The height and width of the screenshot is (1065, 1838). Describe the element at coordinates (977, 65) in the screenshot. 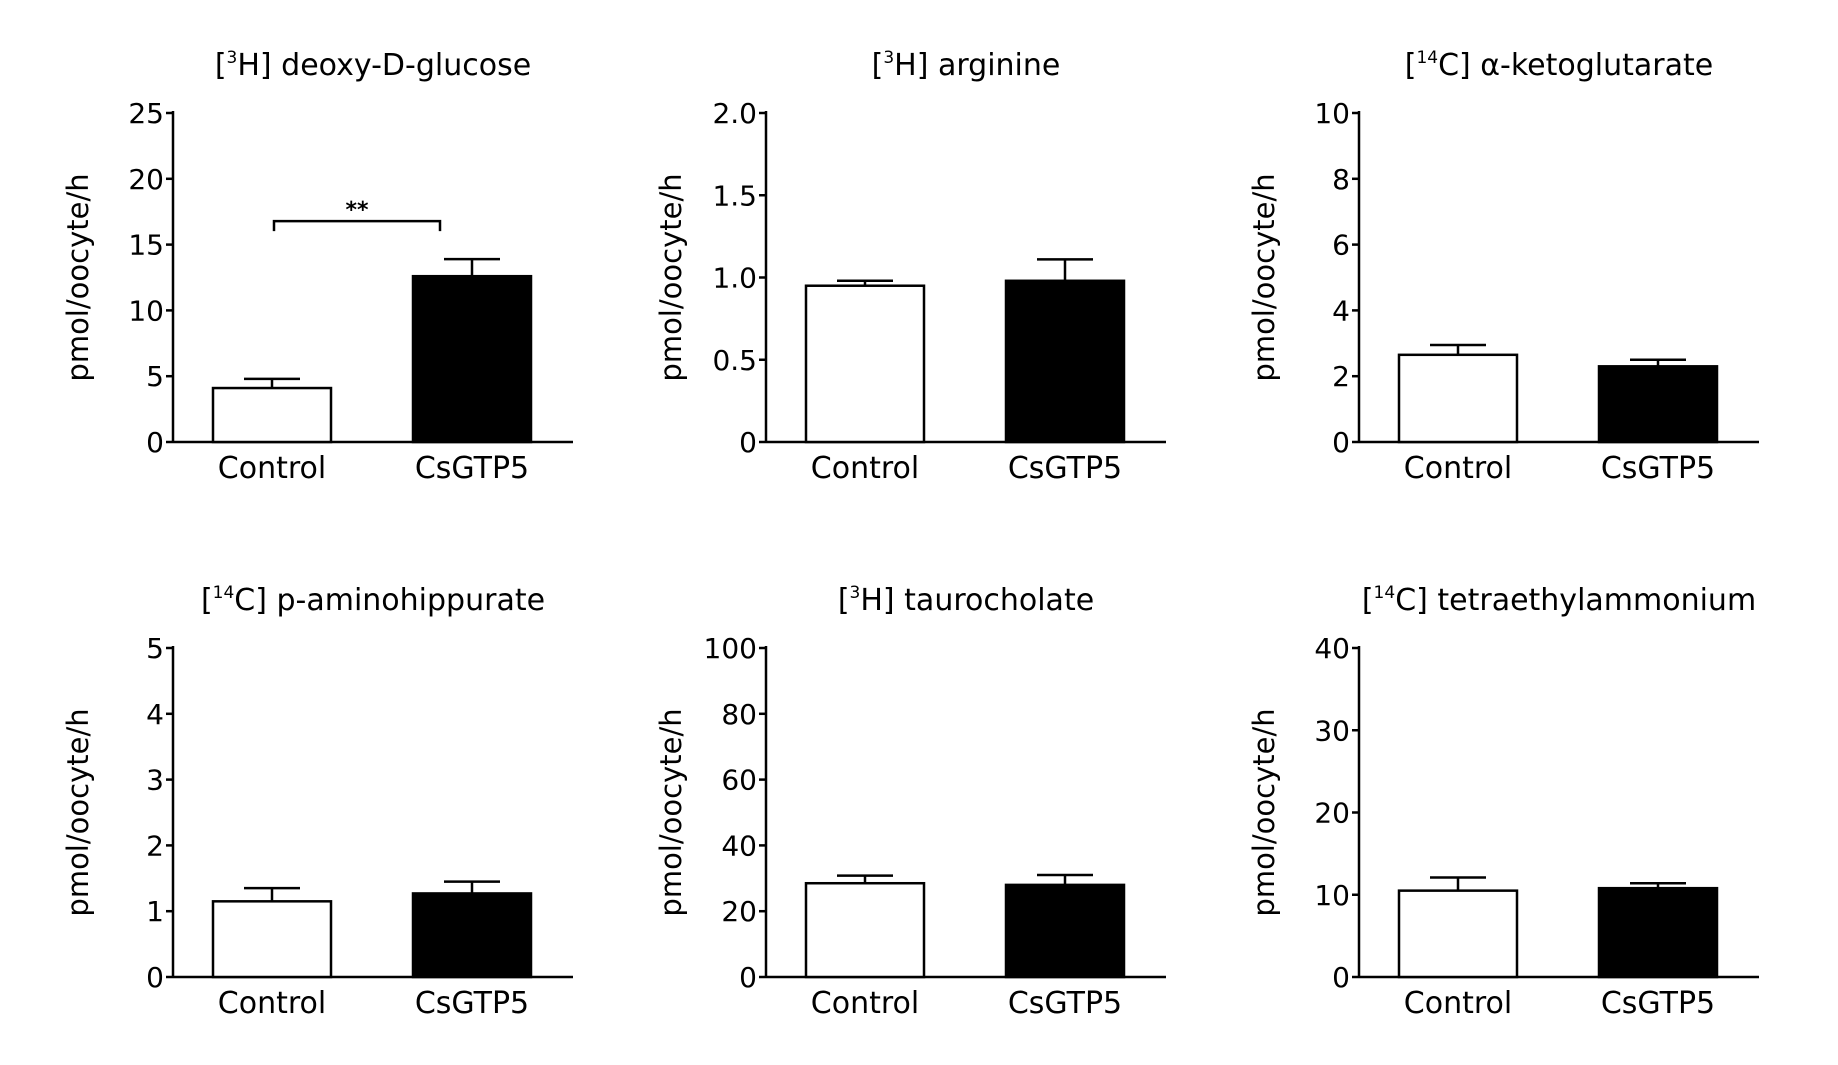

I see `chart-title-text: H] arginine` at that location.